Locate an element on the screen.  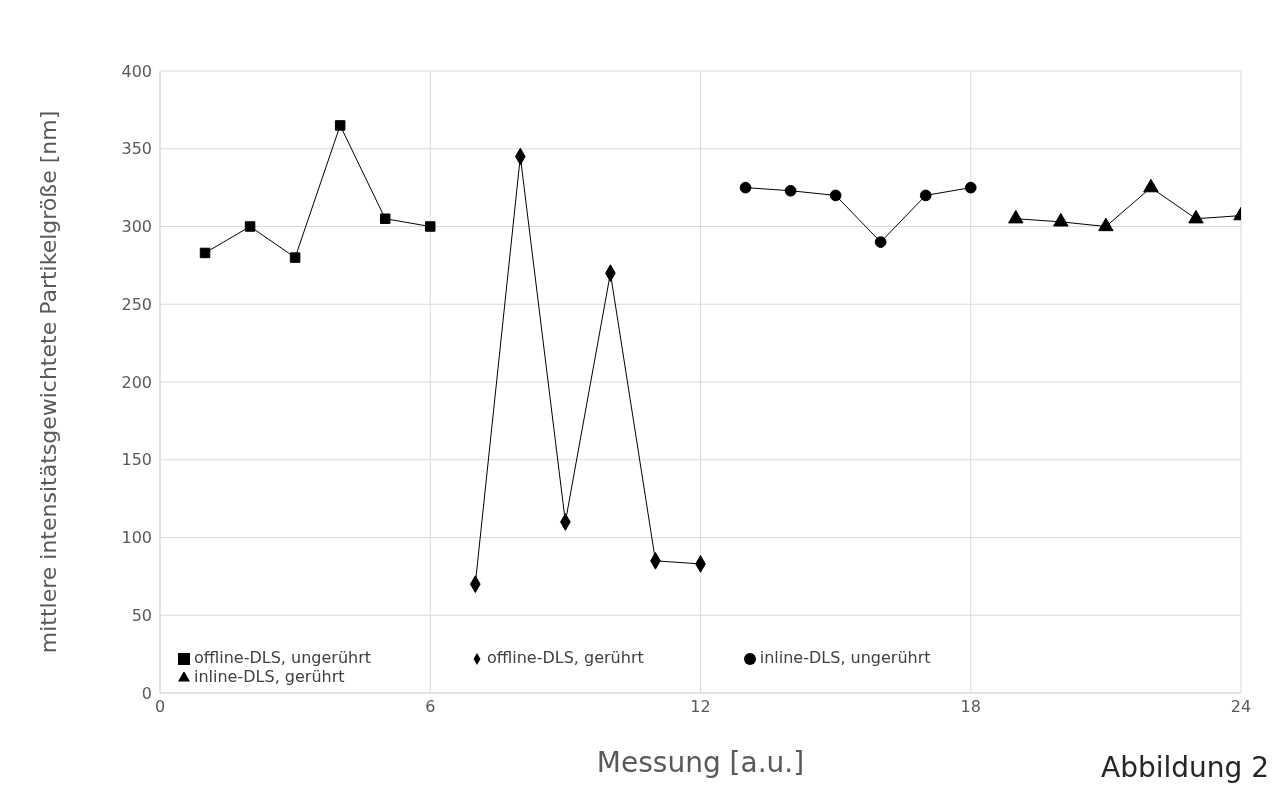
legend-label: inline-DLS, gerührt is located at coordinates (269, 676).